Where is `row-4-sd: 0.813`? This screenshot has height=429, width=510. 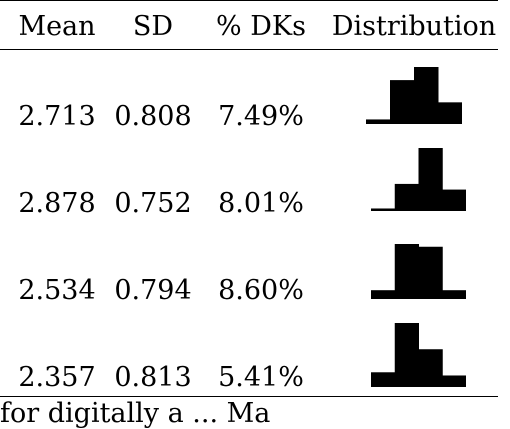 row-4-sd: 0.813 is located at coordinates (153, 377).